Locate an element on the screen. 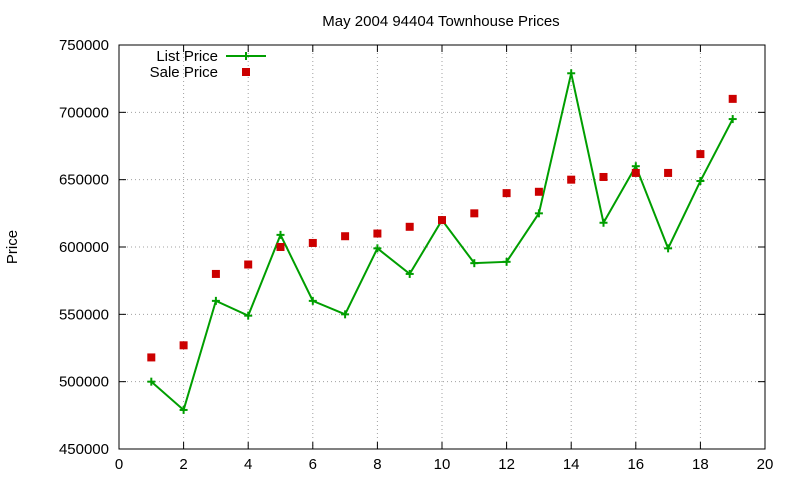 The image size is (800, 480). legend-label: Sale Price is located at coordinates (184, 72).